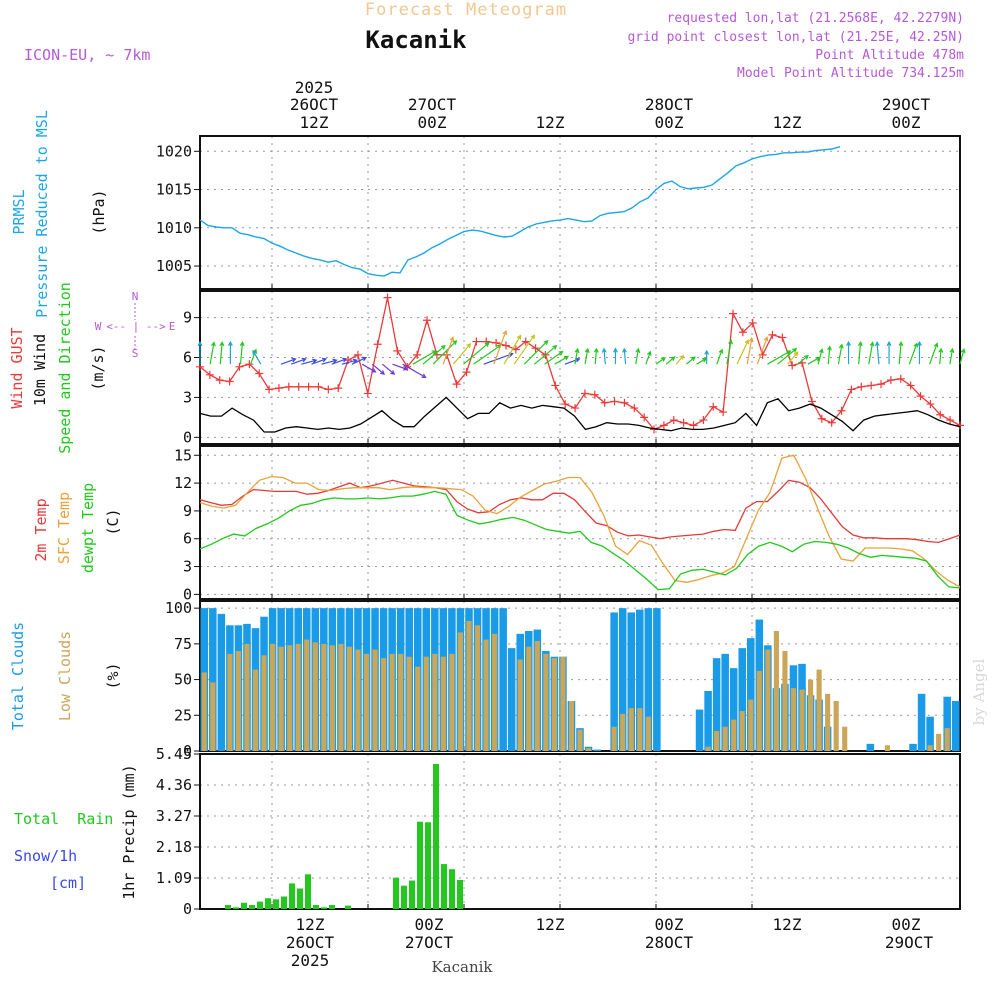 Image resolution: width=1000 pixels, height=1000 pixels. I want to click on wind-unit: (m/s), so click(98, 367).